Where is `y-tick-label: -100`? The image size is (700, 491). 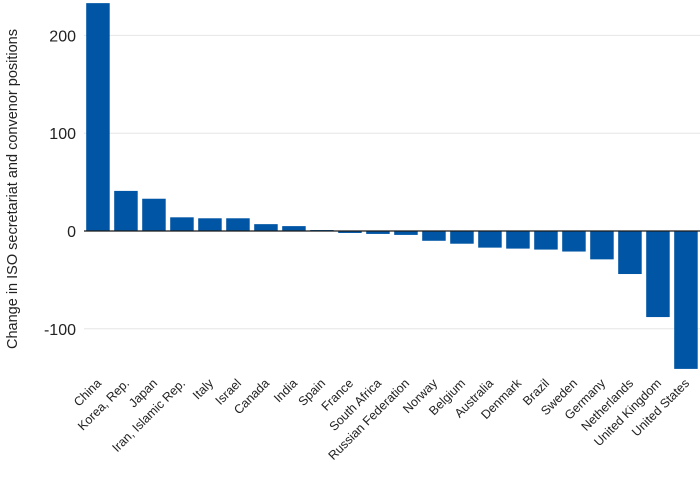
y-tick-label: -100 is located at coordinates (60, 330).